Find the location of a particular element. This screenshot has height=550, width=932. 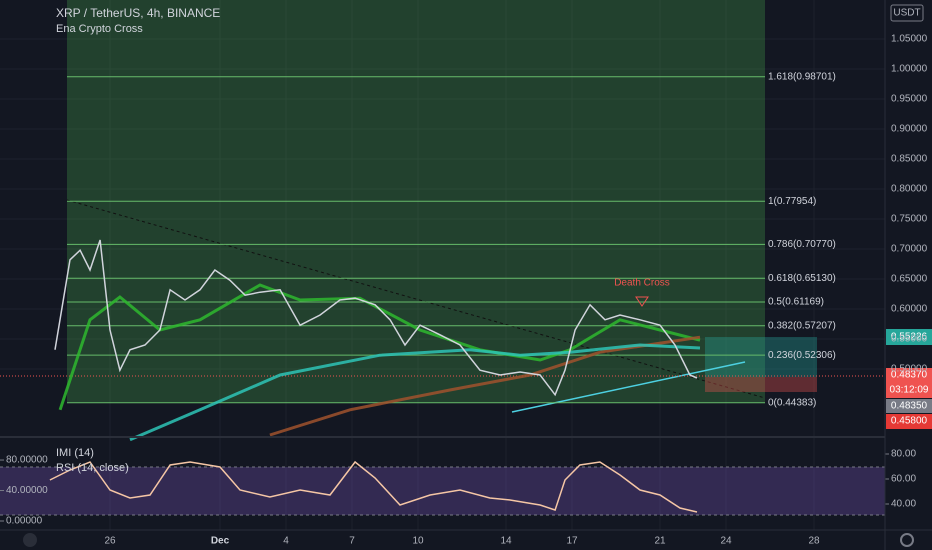

y-tick-label: 0.70000 is located at coordinates (909, 249).